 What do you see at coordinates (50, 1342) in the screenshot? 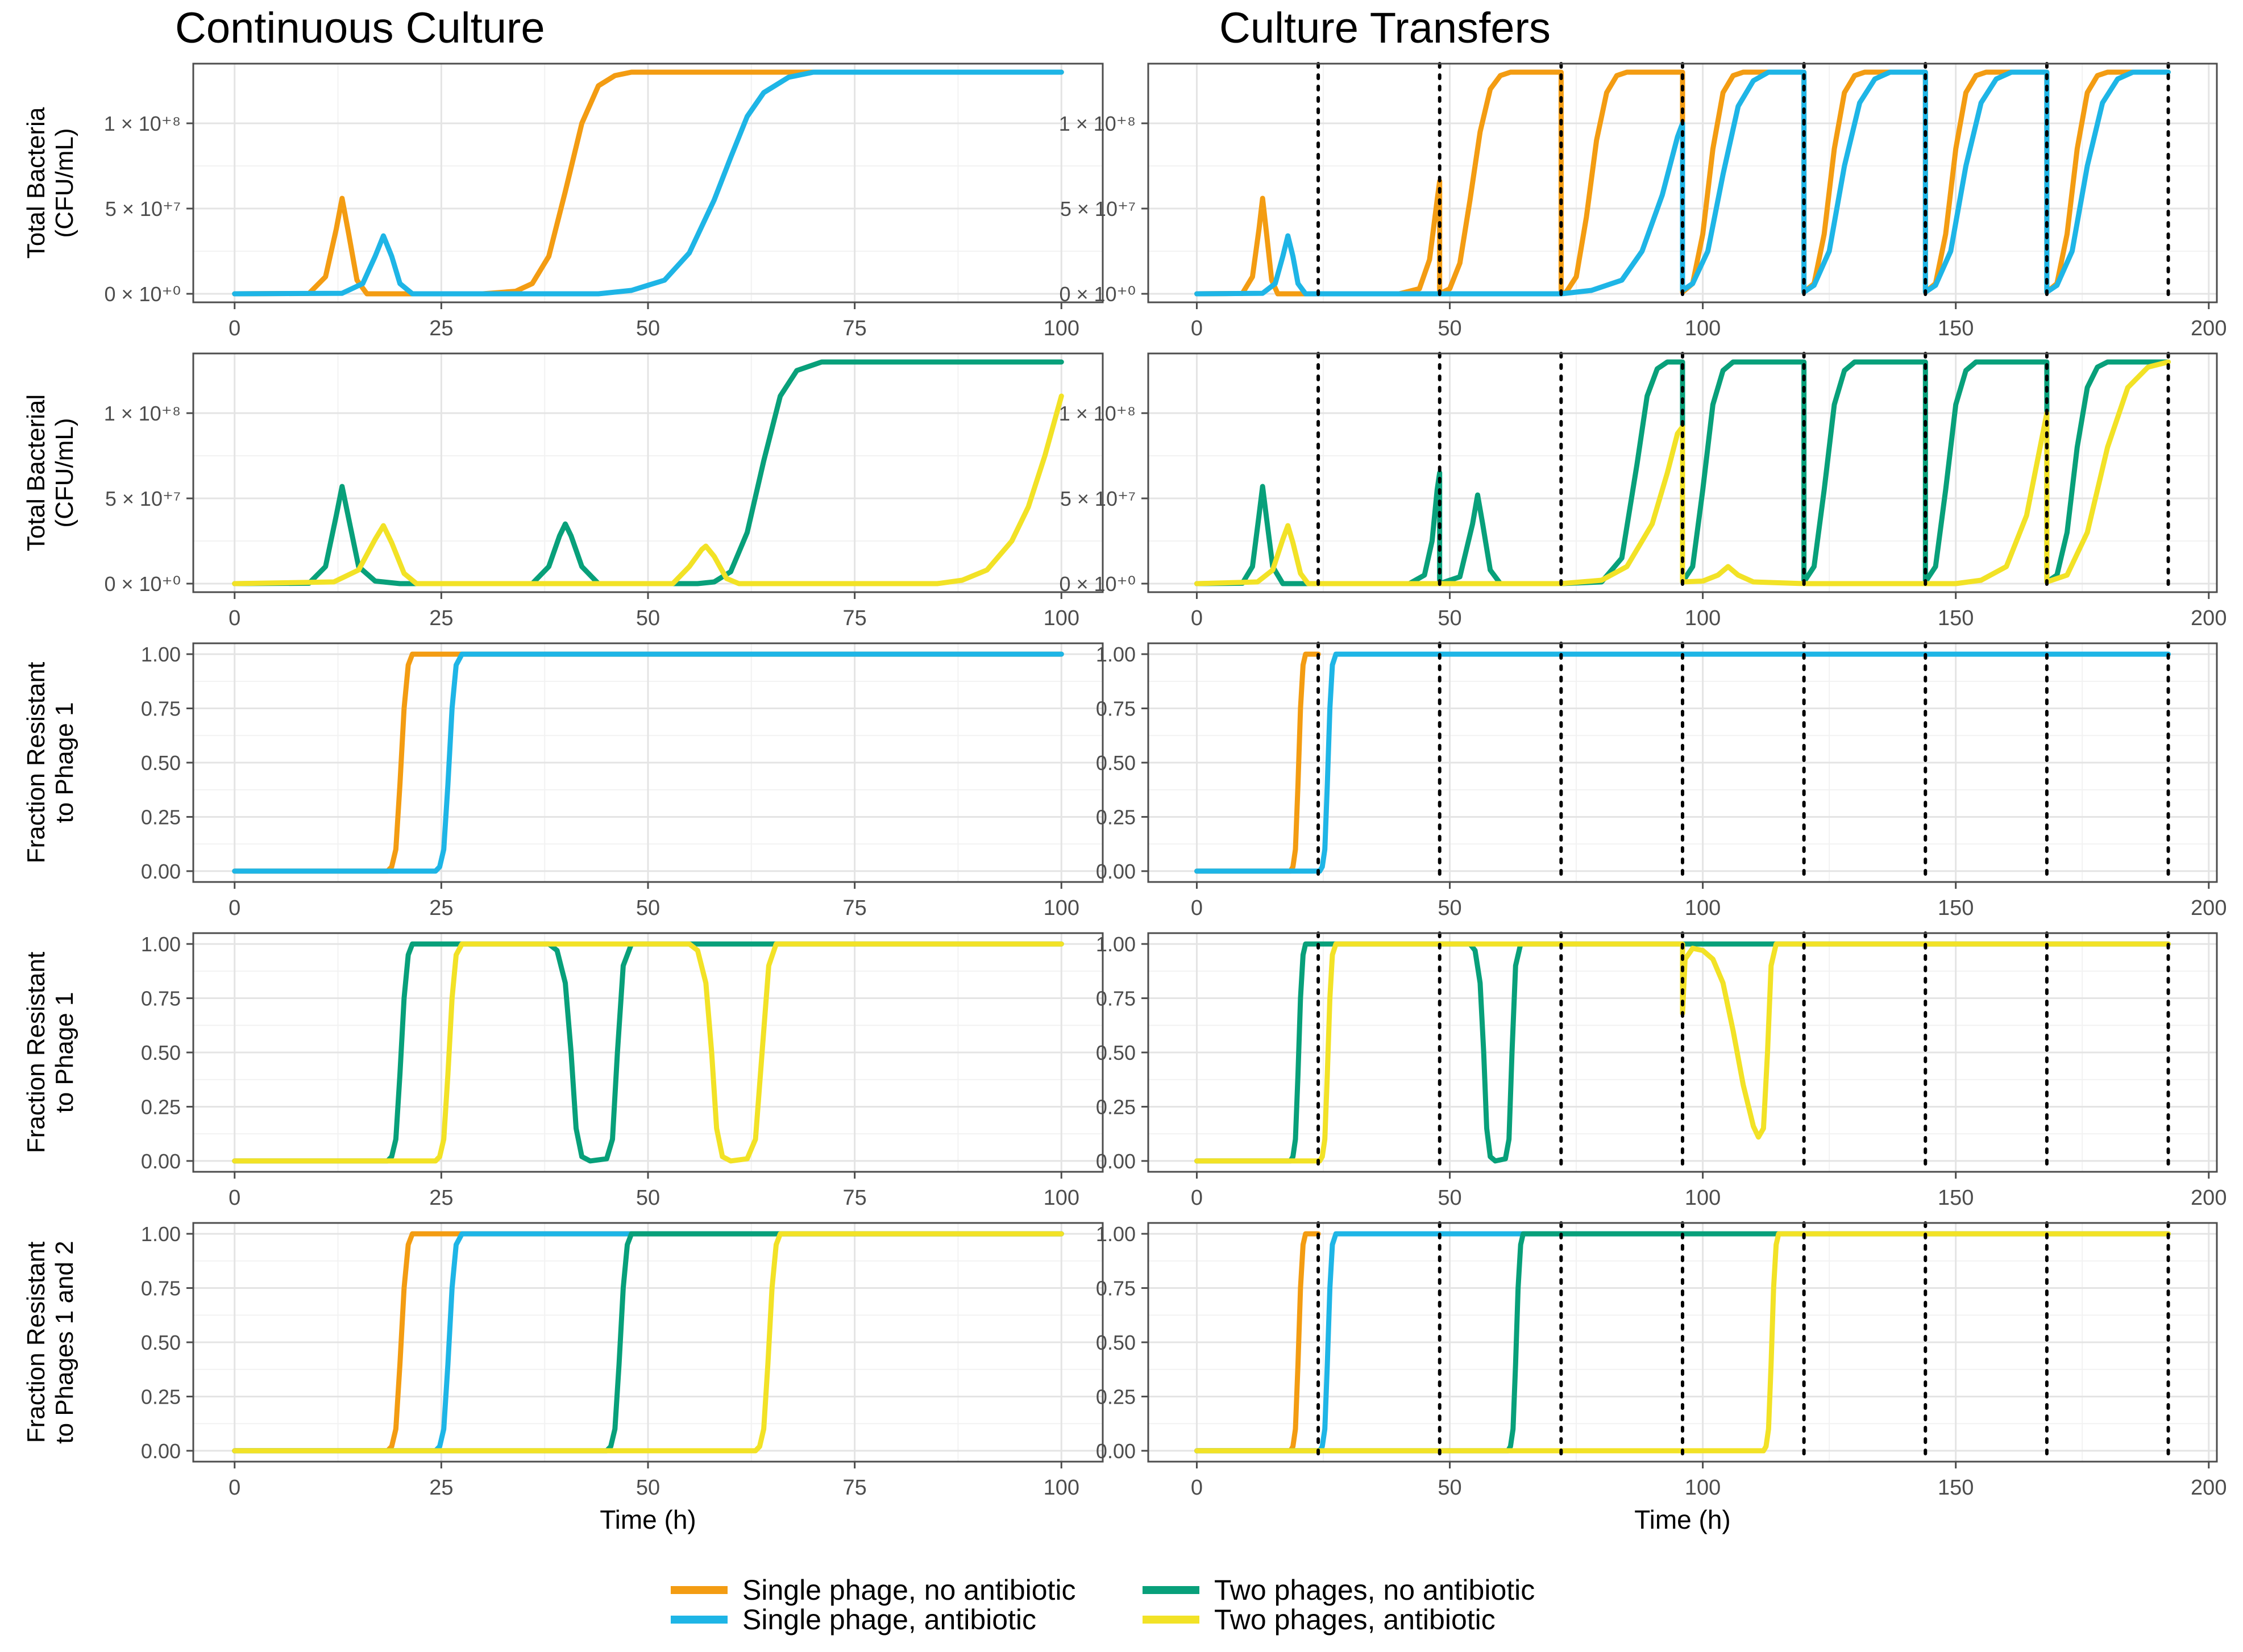
I see `y-axis-label: Fraction Resistantto Phages 1 and 2` at bounding box center [50, 1342].